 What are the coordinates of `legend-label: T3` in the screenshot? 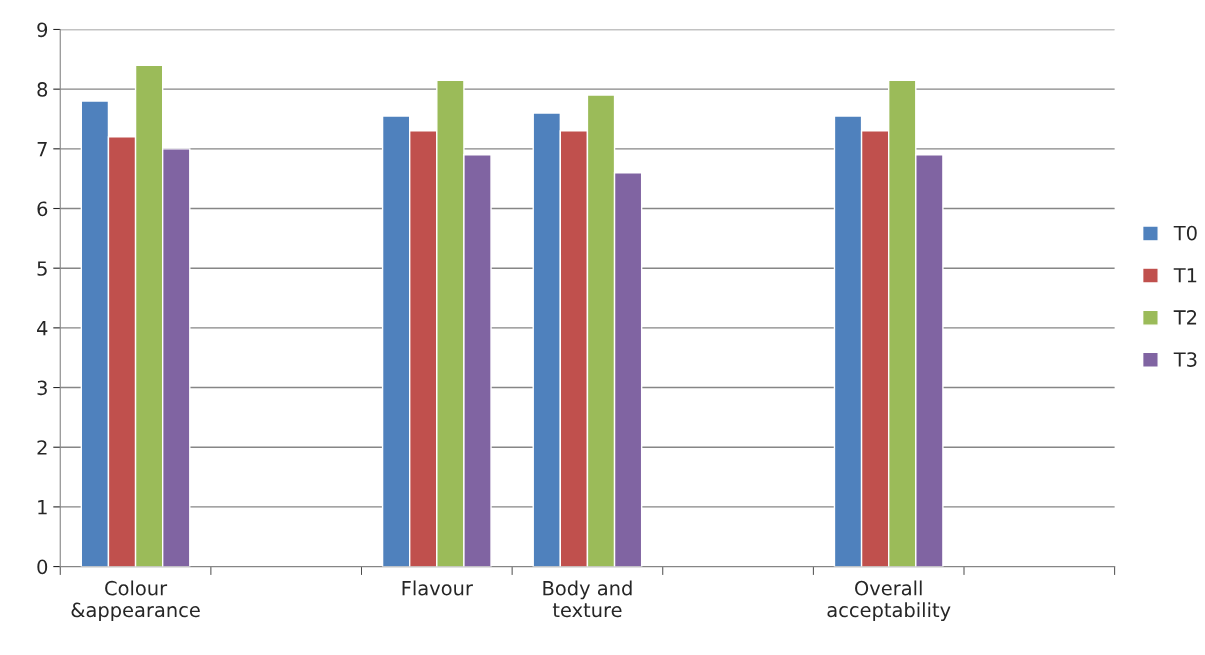 It's located at (1185, 359).